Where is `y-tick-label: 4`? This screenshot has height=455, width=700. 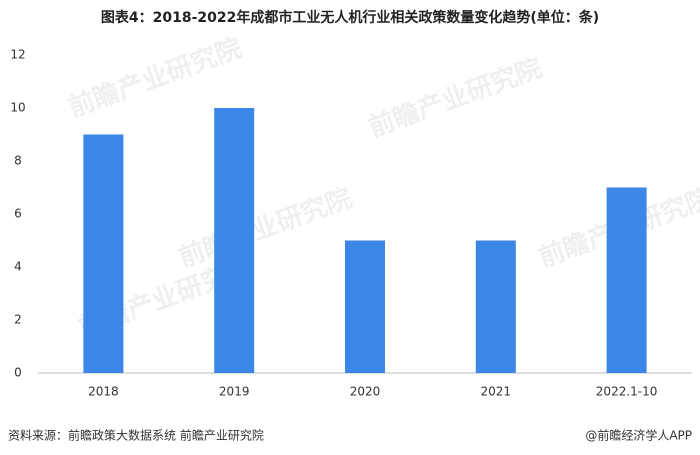
y-tick-label: 4 is located at coordinates (18, 267).